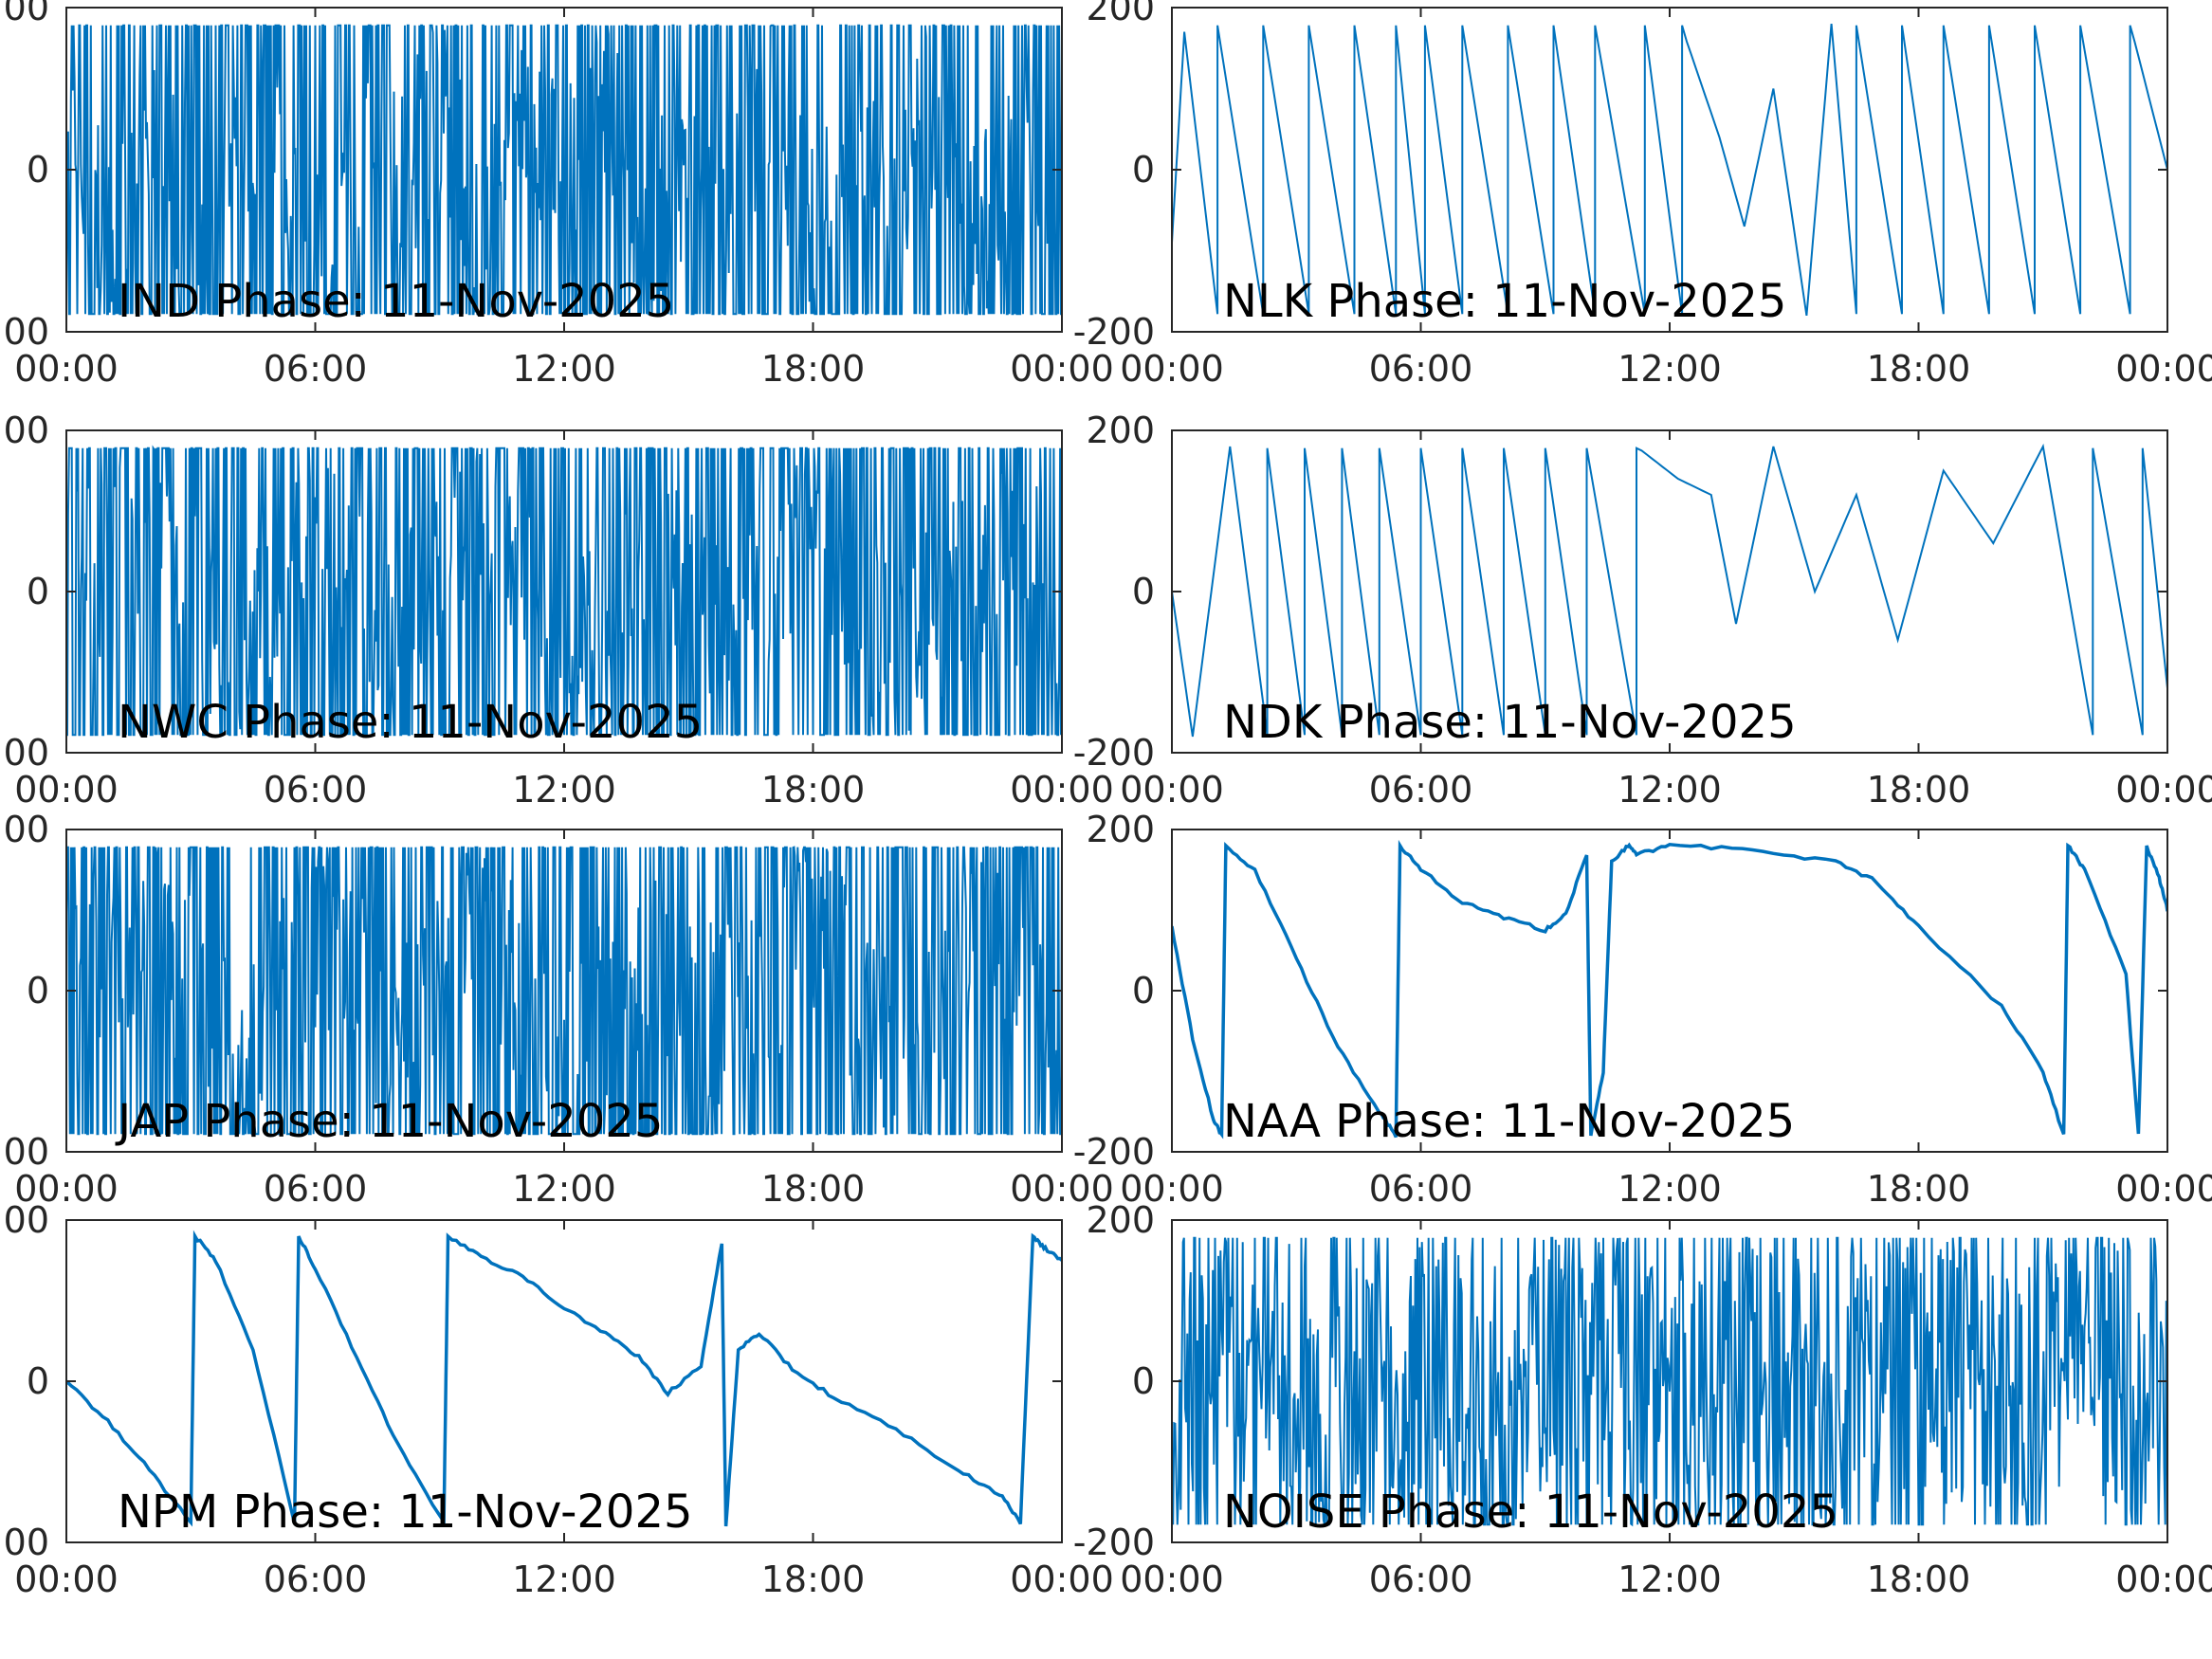 This screenshot has height=1659, width=2212. I want to click on panel-title: NAA Phase: 11-Nov-2025, so click(1509, 1121).